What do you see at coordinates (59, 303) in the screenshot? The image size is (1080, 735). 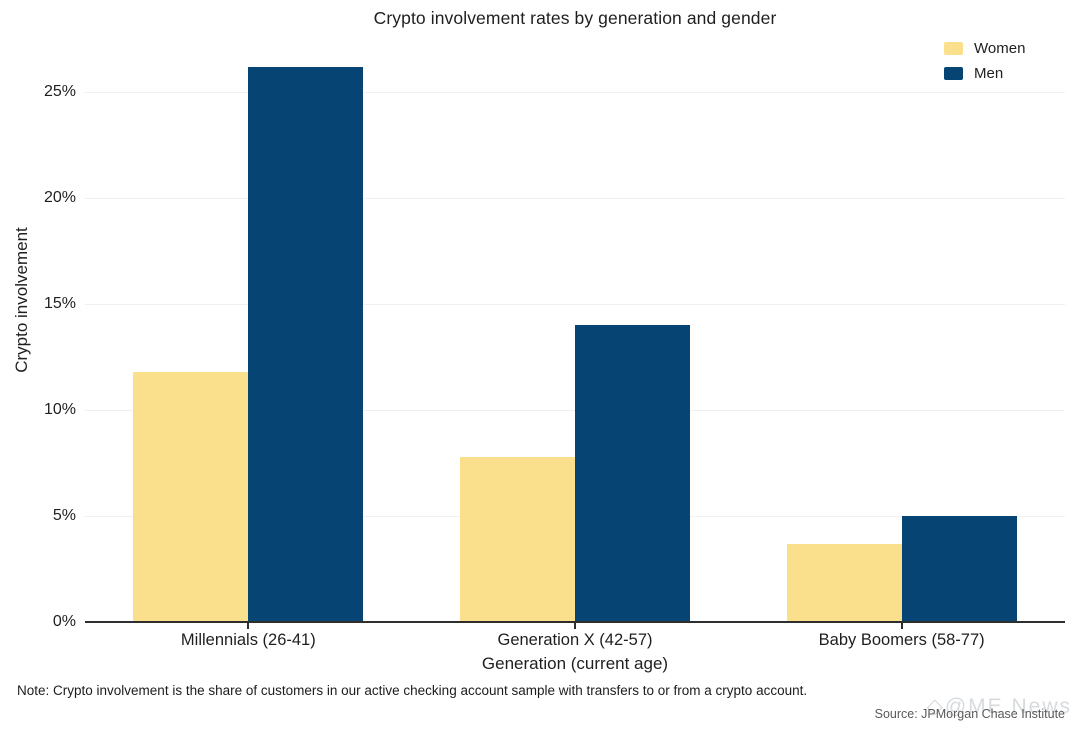 I see `y-tick-label-15%: 15%` at bounding box center [59, 303].